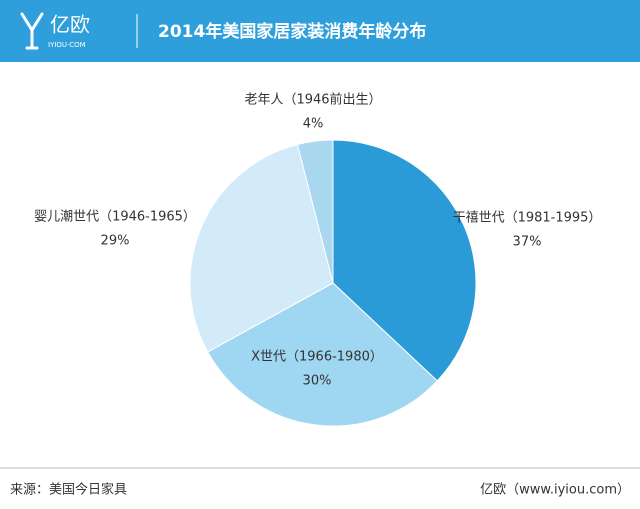  I want to click on slice-value-label: 30%, so click(317, 381).